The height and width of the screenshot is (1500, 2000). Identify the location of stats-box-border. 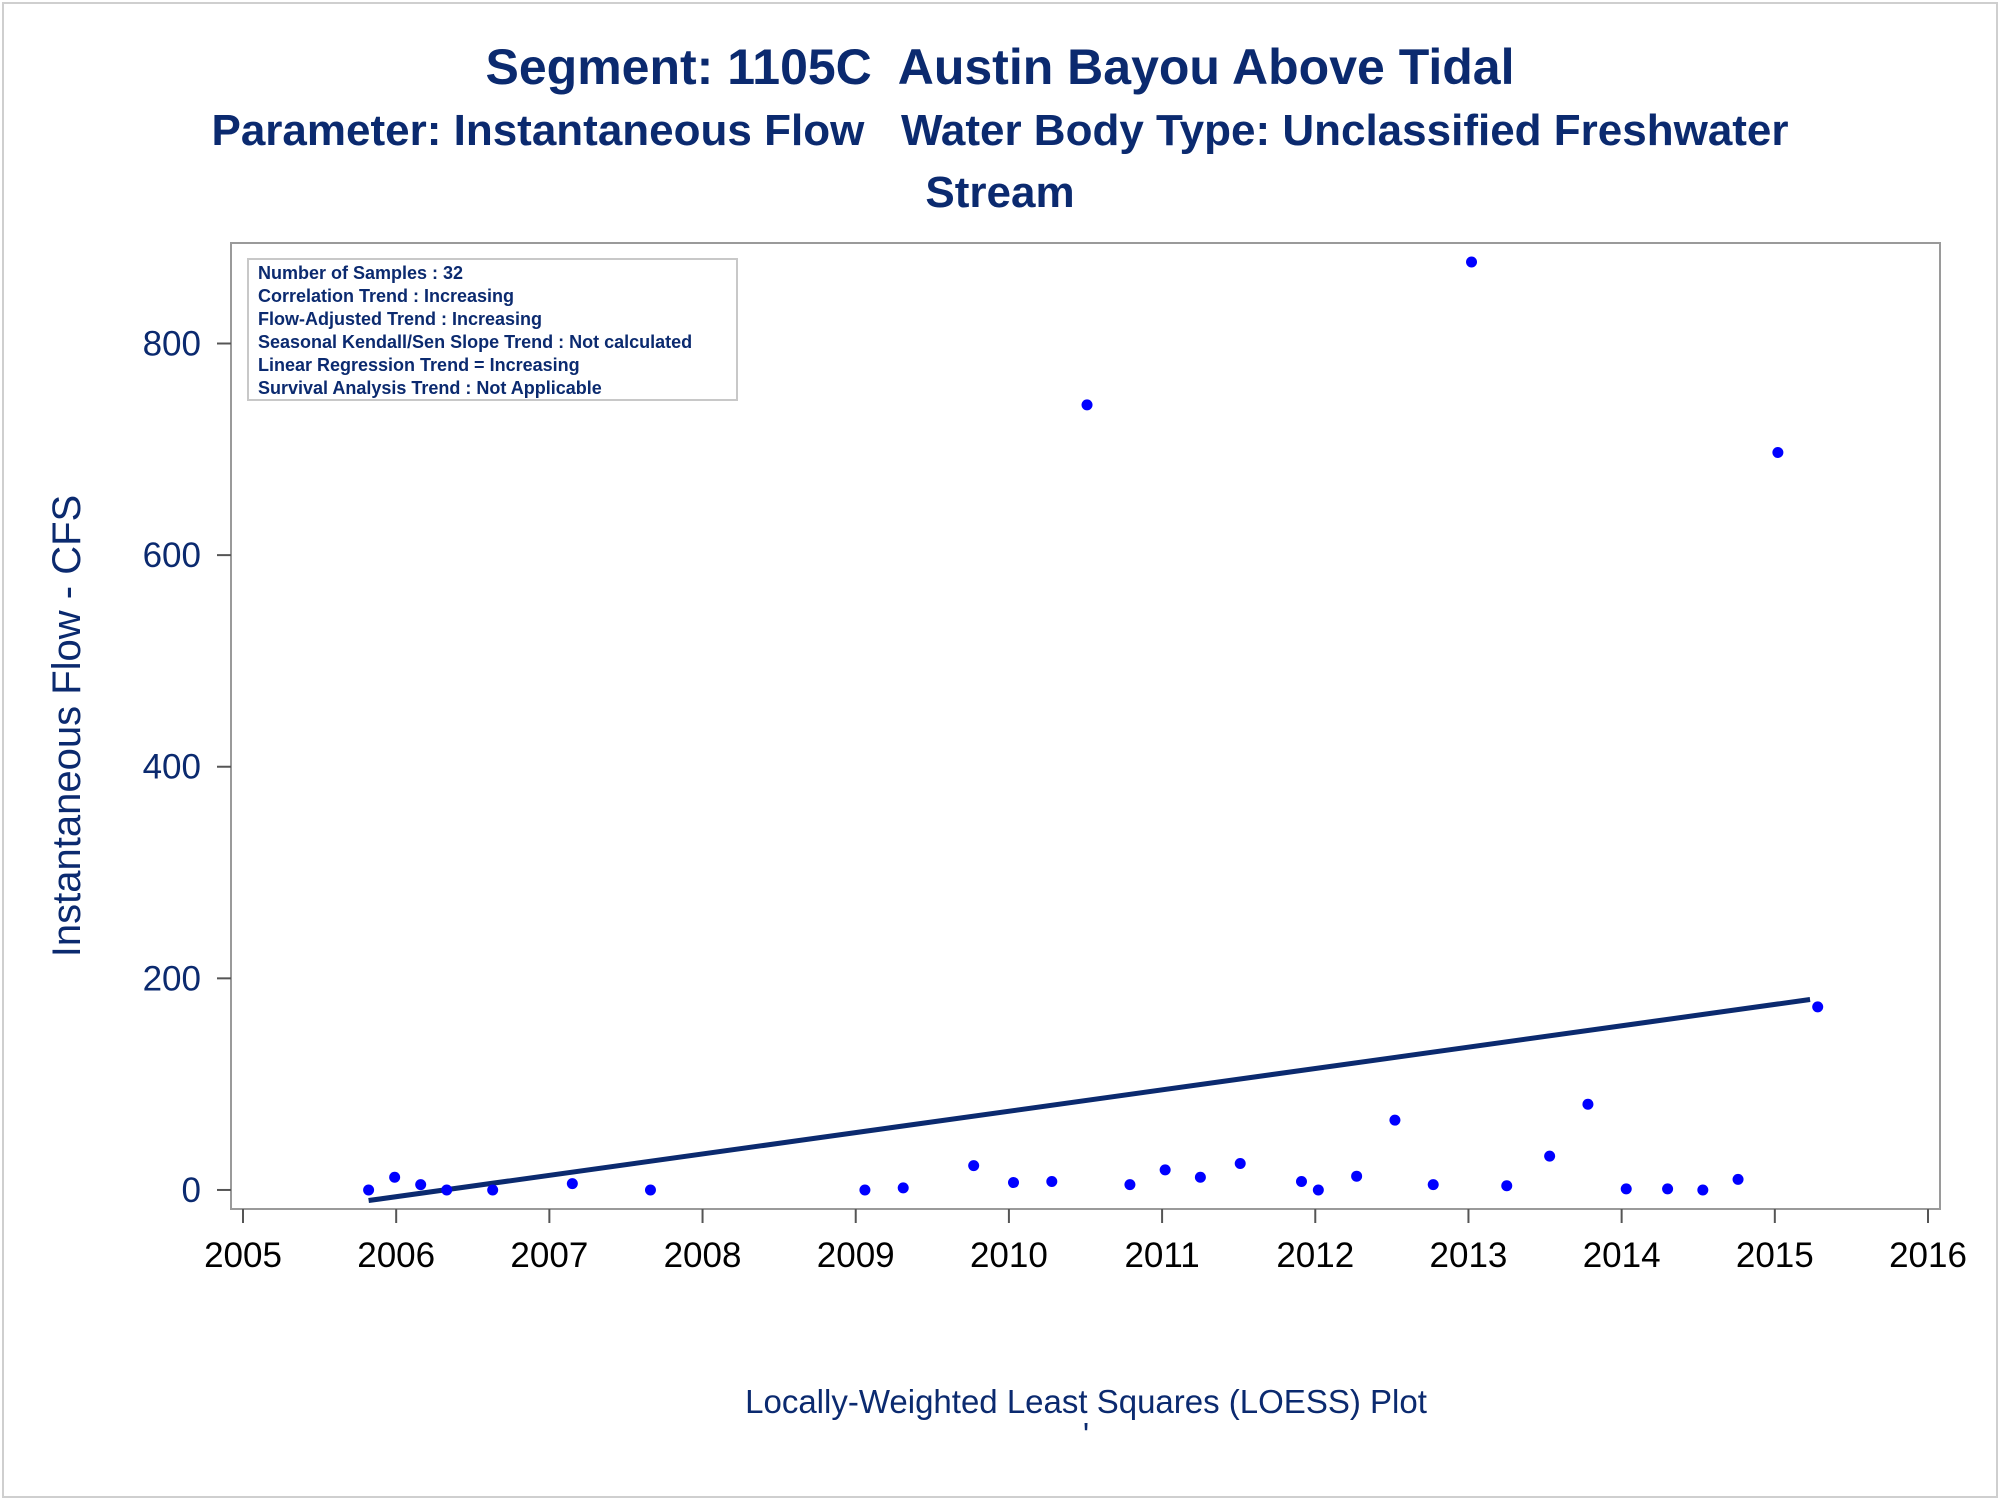
(492, 329).